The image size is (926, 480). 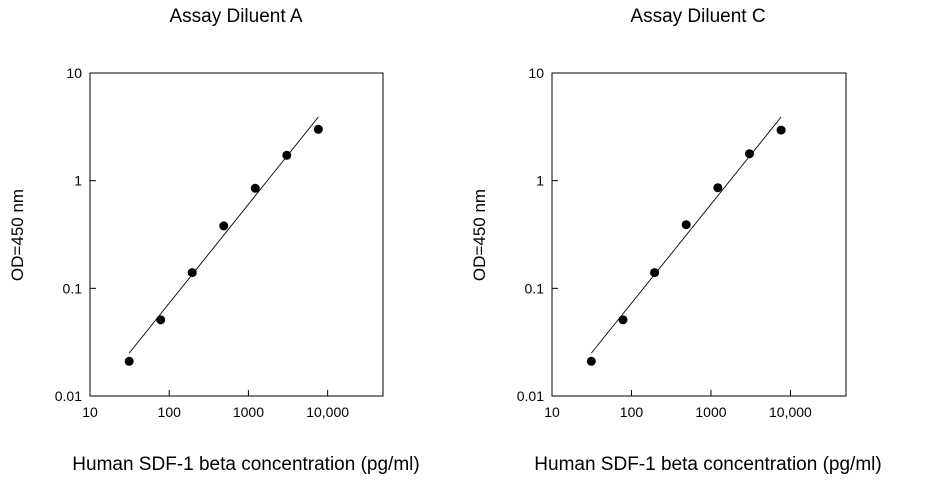 I want to click on chart-title: Assay Diluent C, so click(x=697, y=16).